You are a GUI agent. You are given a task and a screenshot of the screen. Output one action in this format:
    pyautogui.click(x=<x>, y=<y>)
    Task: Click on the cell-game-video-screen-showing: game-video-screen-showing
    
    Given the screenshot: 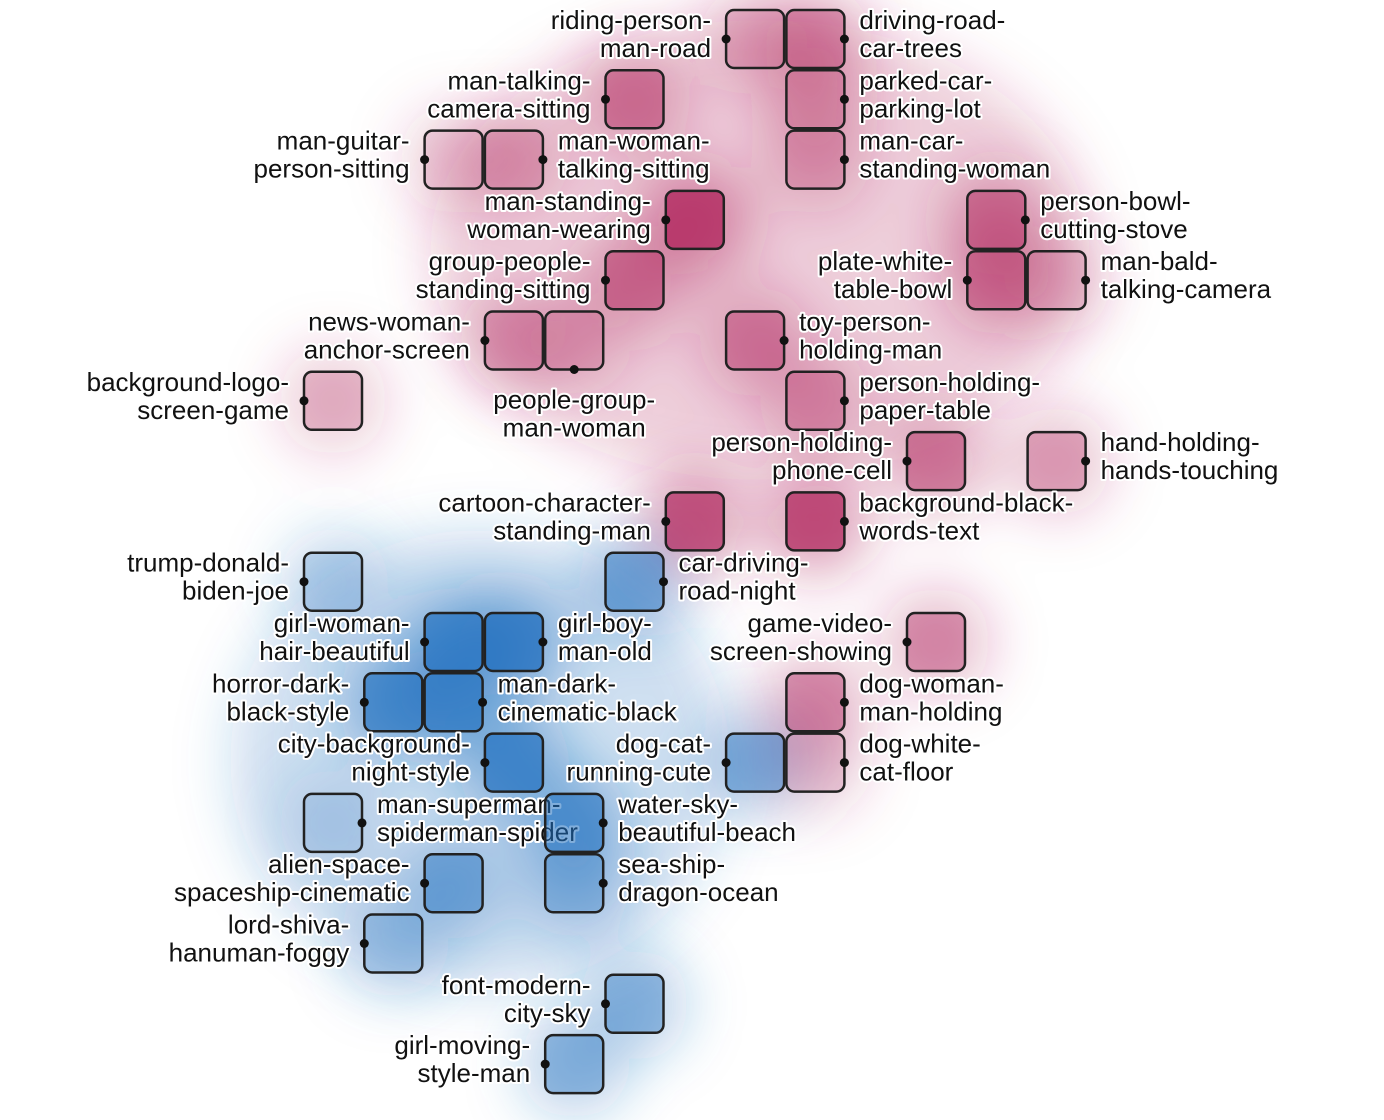 What is the action you would take?
    pyautogui.click(x=837, y=639)
    